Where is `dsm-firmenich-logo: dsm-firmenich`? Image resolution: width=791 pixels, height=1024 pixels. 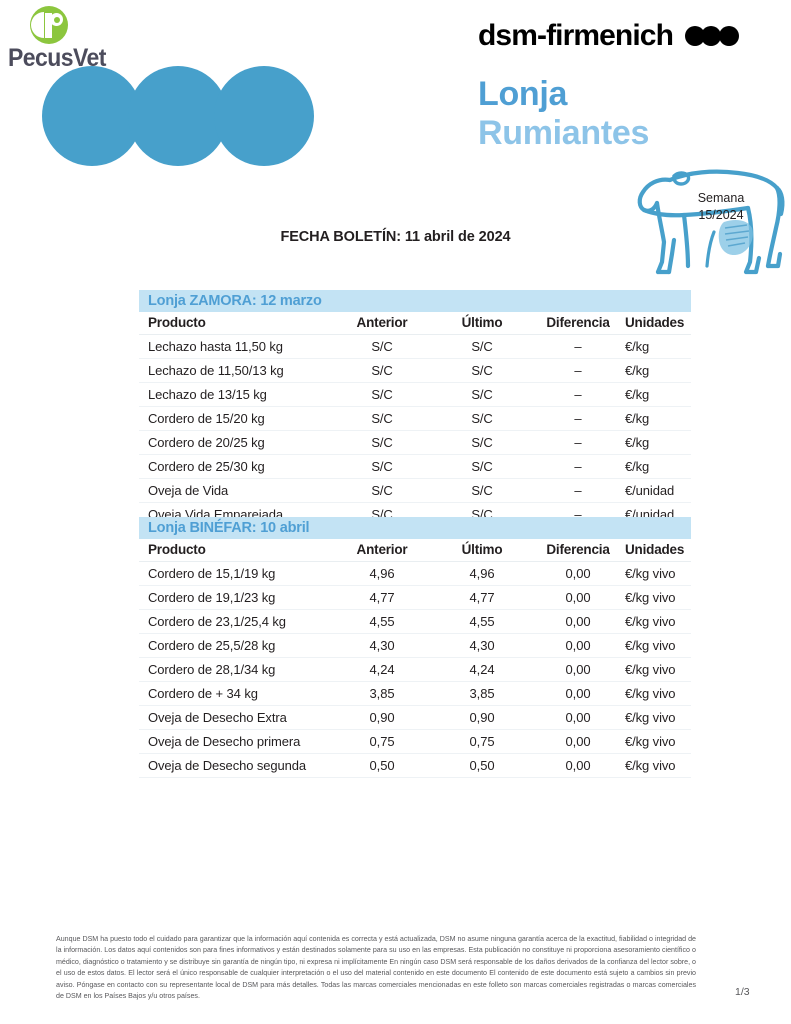
dsm-firmenich-logo: dsm-firmenich is located at coordinates (609, 36).